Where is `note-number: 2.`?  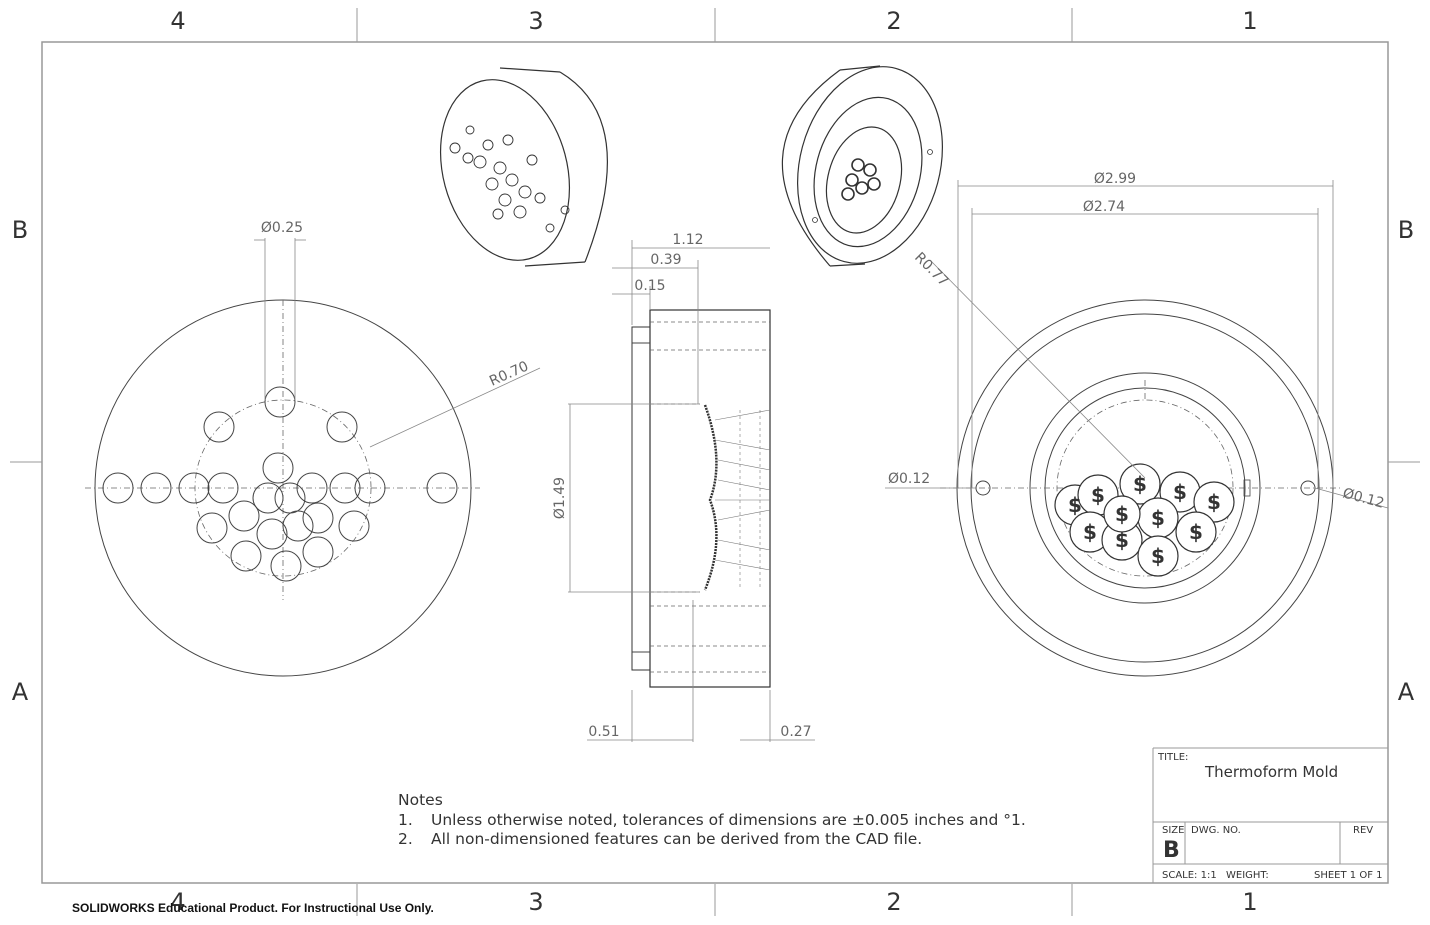 note-number: 2. is located at coordinates (405, 839).